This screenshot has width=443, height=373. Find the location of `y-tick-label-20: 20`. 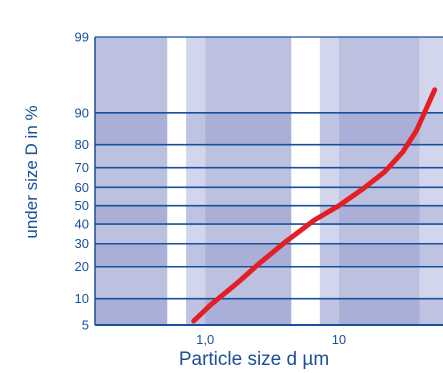

y-tick-label-20: 20 is located at coordinates (82, 266).